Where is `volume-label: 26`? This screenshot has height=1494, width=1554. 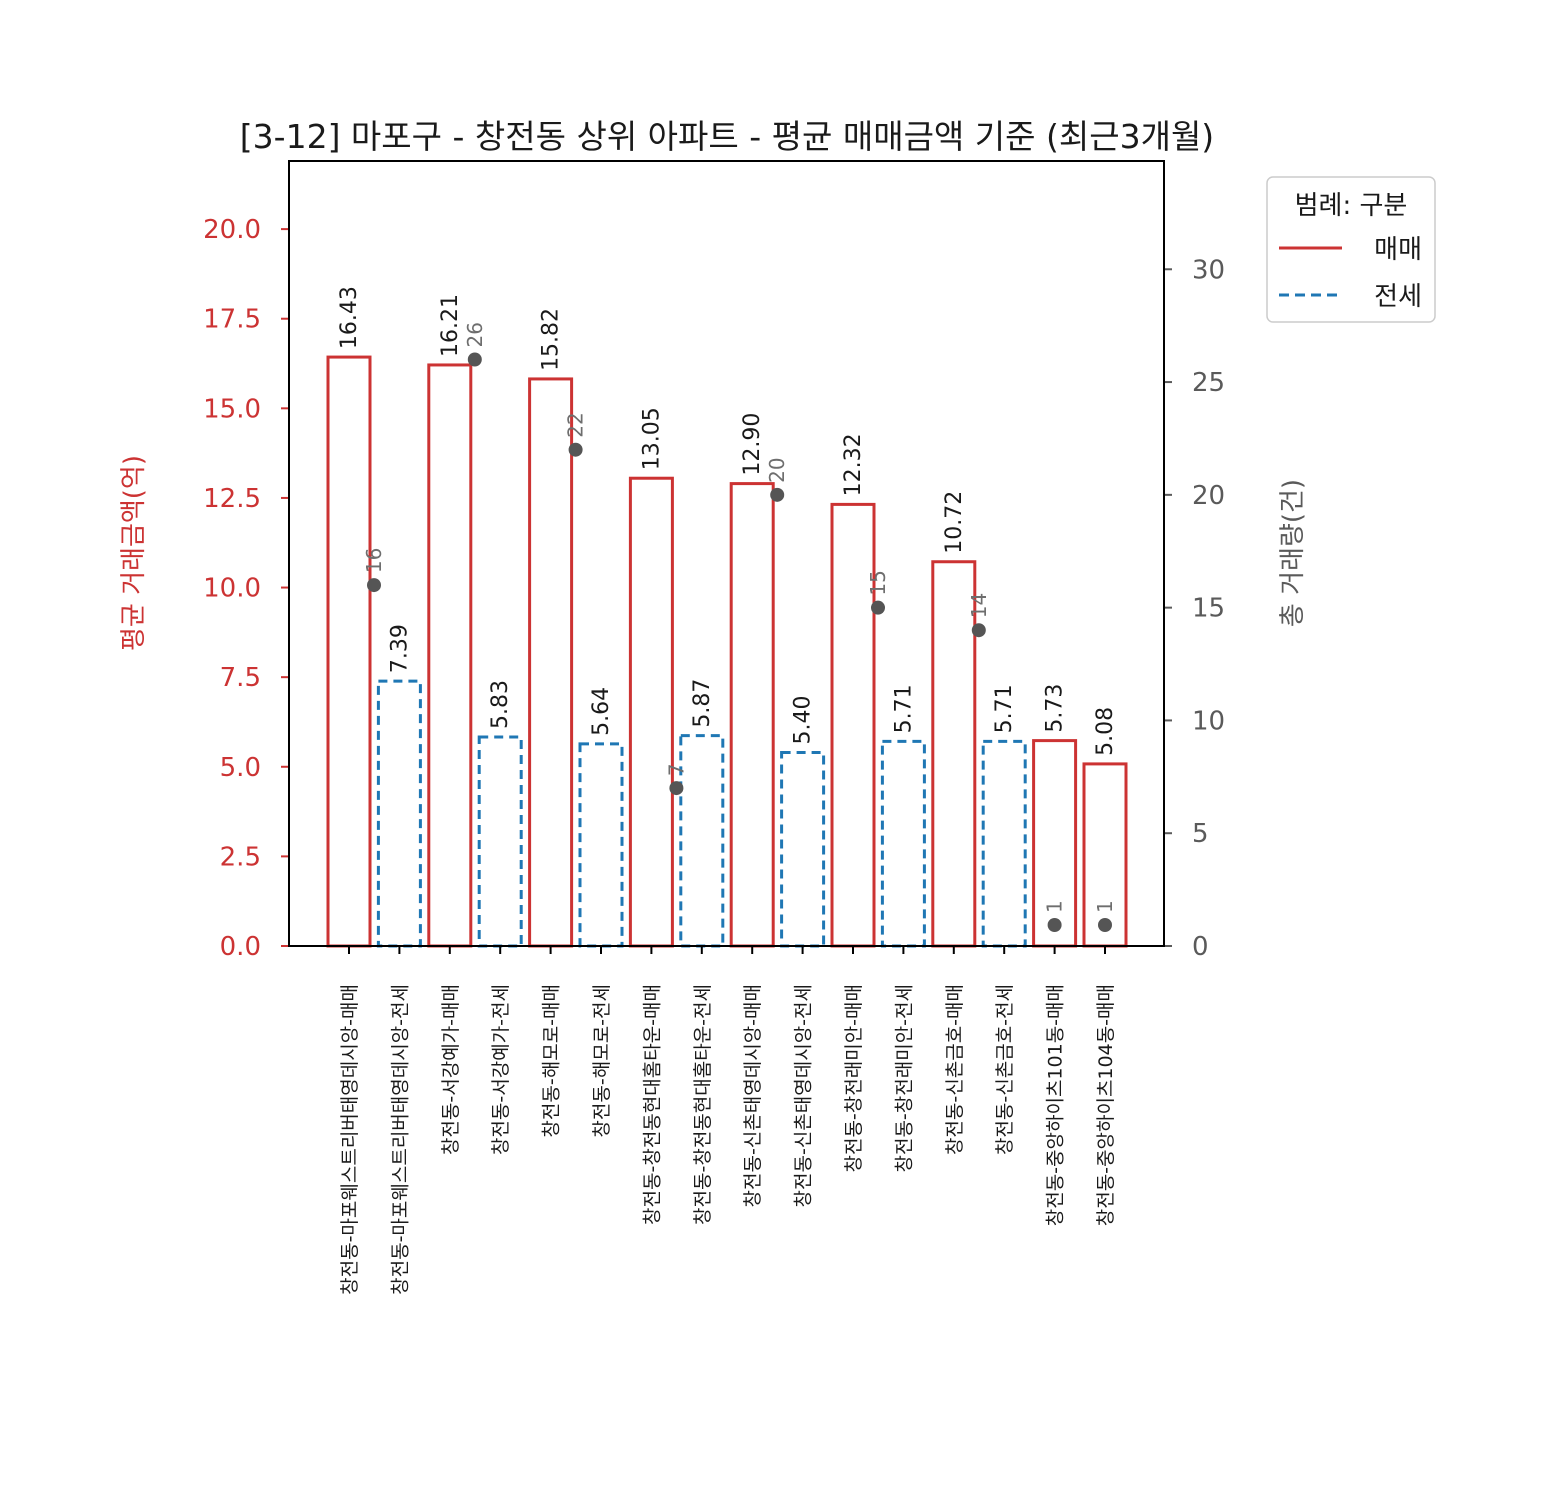
volume-label: 26 is located at coordinates (475, 334).